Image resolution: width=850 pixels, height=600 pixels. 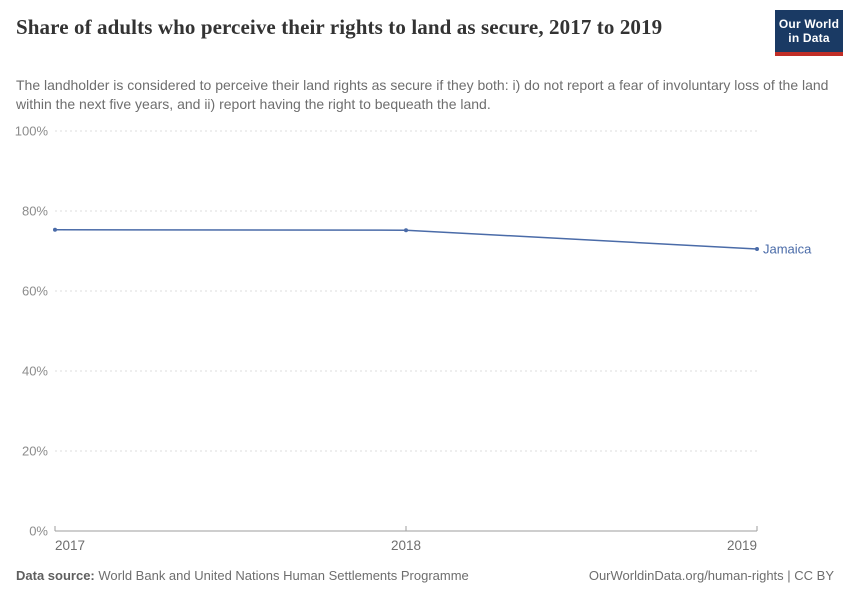 What do you see at coordinates (406, 239) in the screenshot?
I see `series-line-jamaica` at bounding box center [406, 239].